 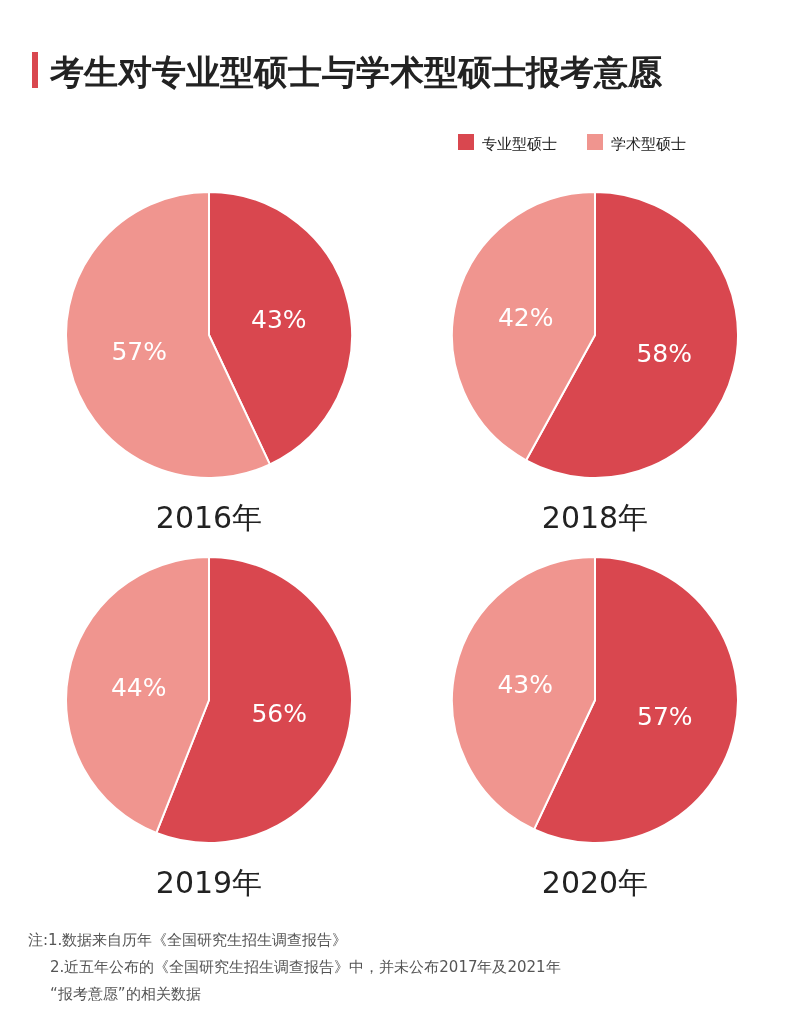 I want to click on data-label: 42%, so click(x=525, y=318).